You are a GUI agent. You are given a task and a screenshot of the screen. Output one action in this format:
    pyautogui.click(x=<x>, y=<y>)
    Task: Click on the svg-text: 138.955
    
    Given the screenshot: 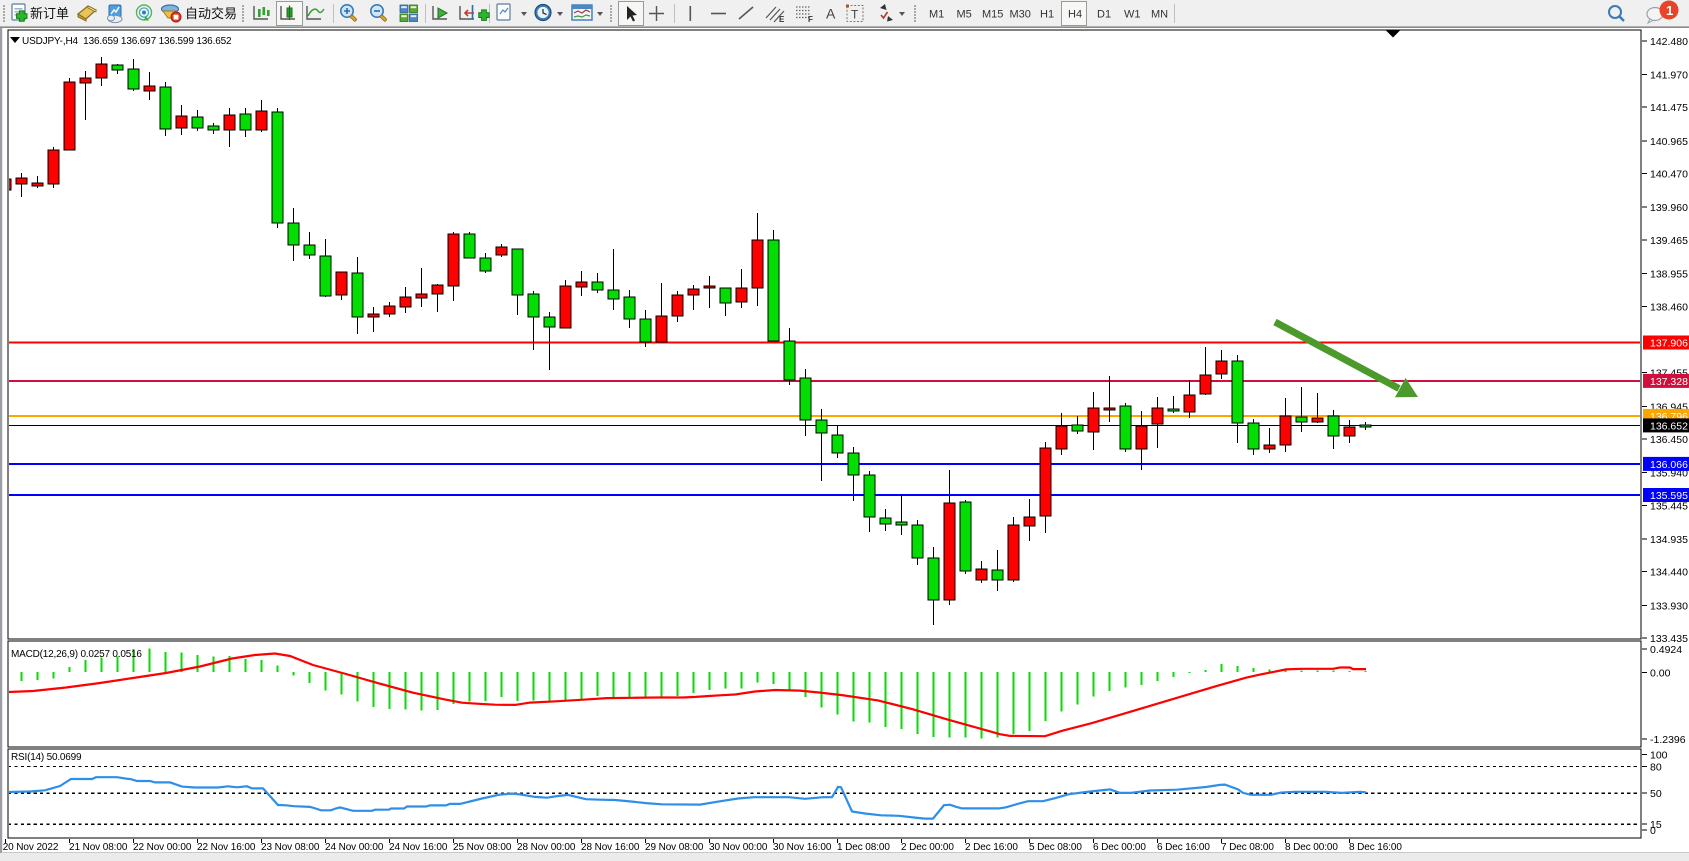 What is the action you would take?
    pyautogui.click(x=1669, y=275)
    